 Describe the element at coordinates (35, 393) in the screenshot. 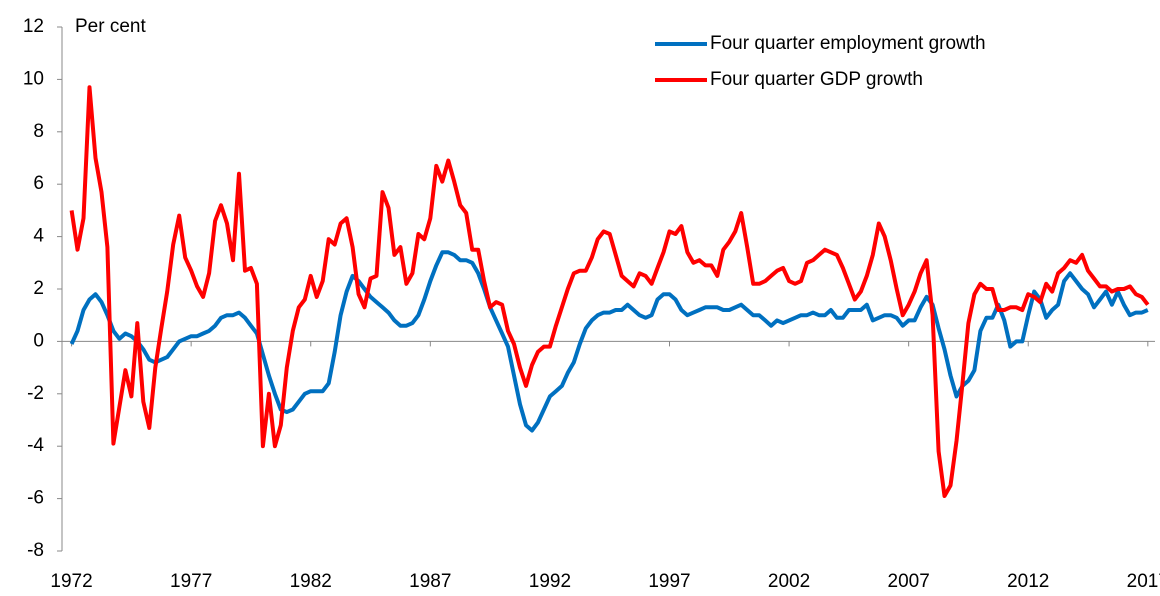

I see `y-tick-label: -2` at that location.